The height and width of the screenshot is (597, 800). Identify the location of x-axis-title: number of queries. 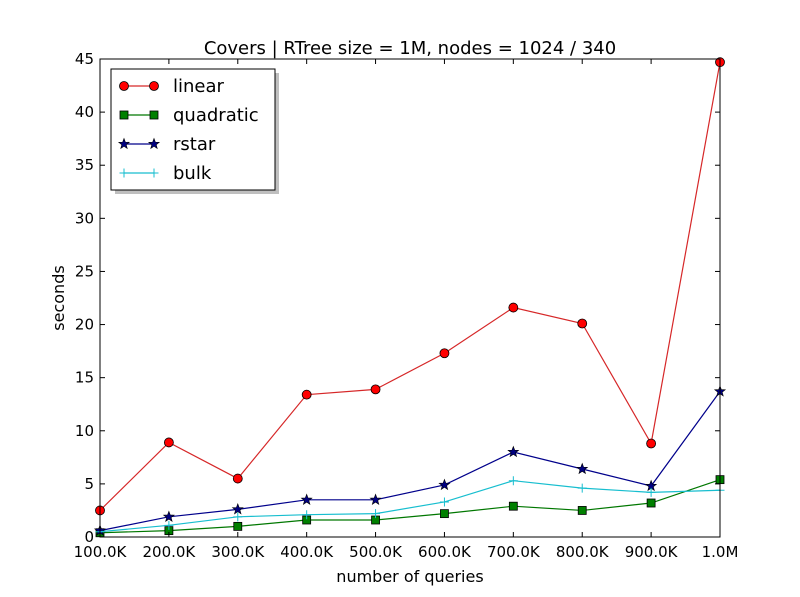
(409, 576).